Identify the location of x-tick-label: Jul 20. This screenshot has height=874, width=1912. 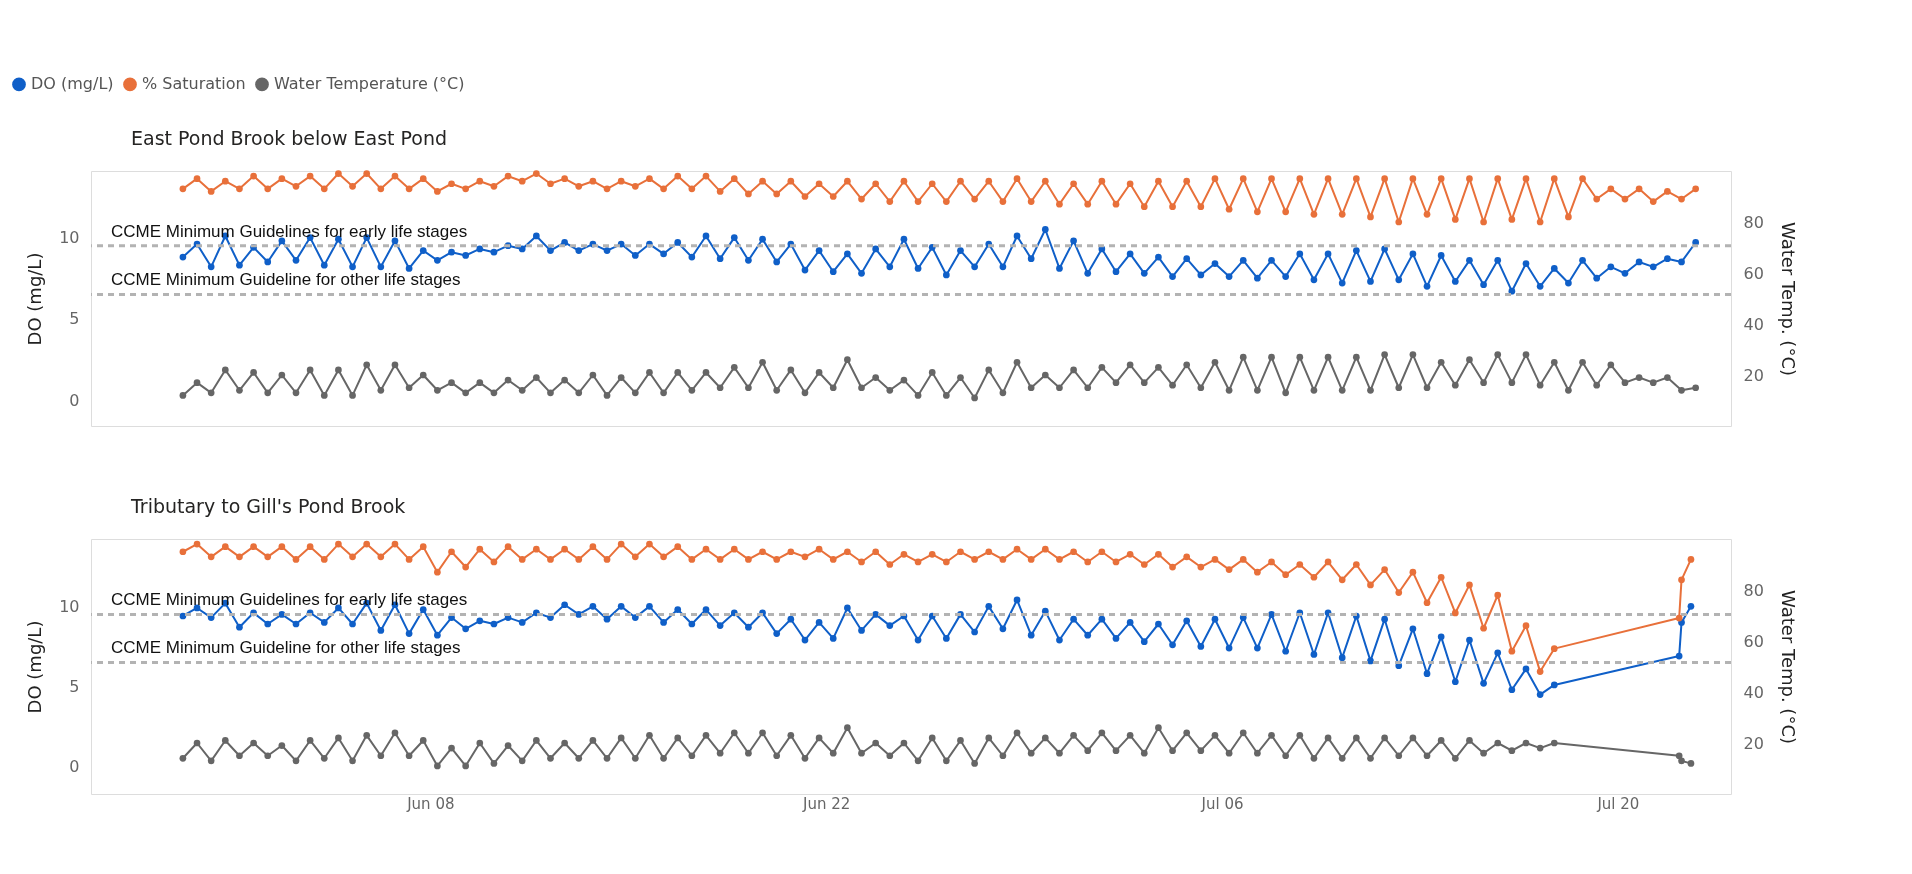
(1618, 803).